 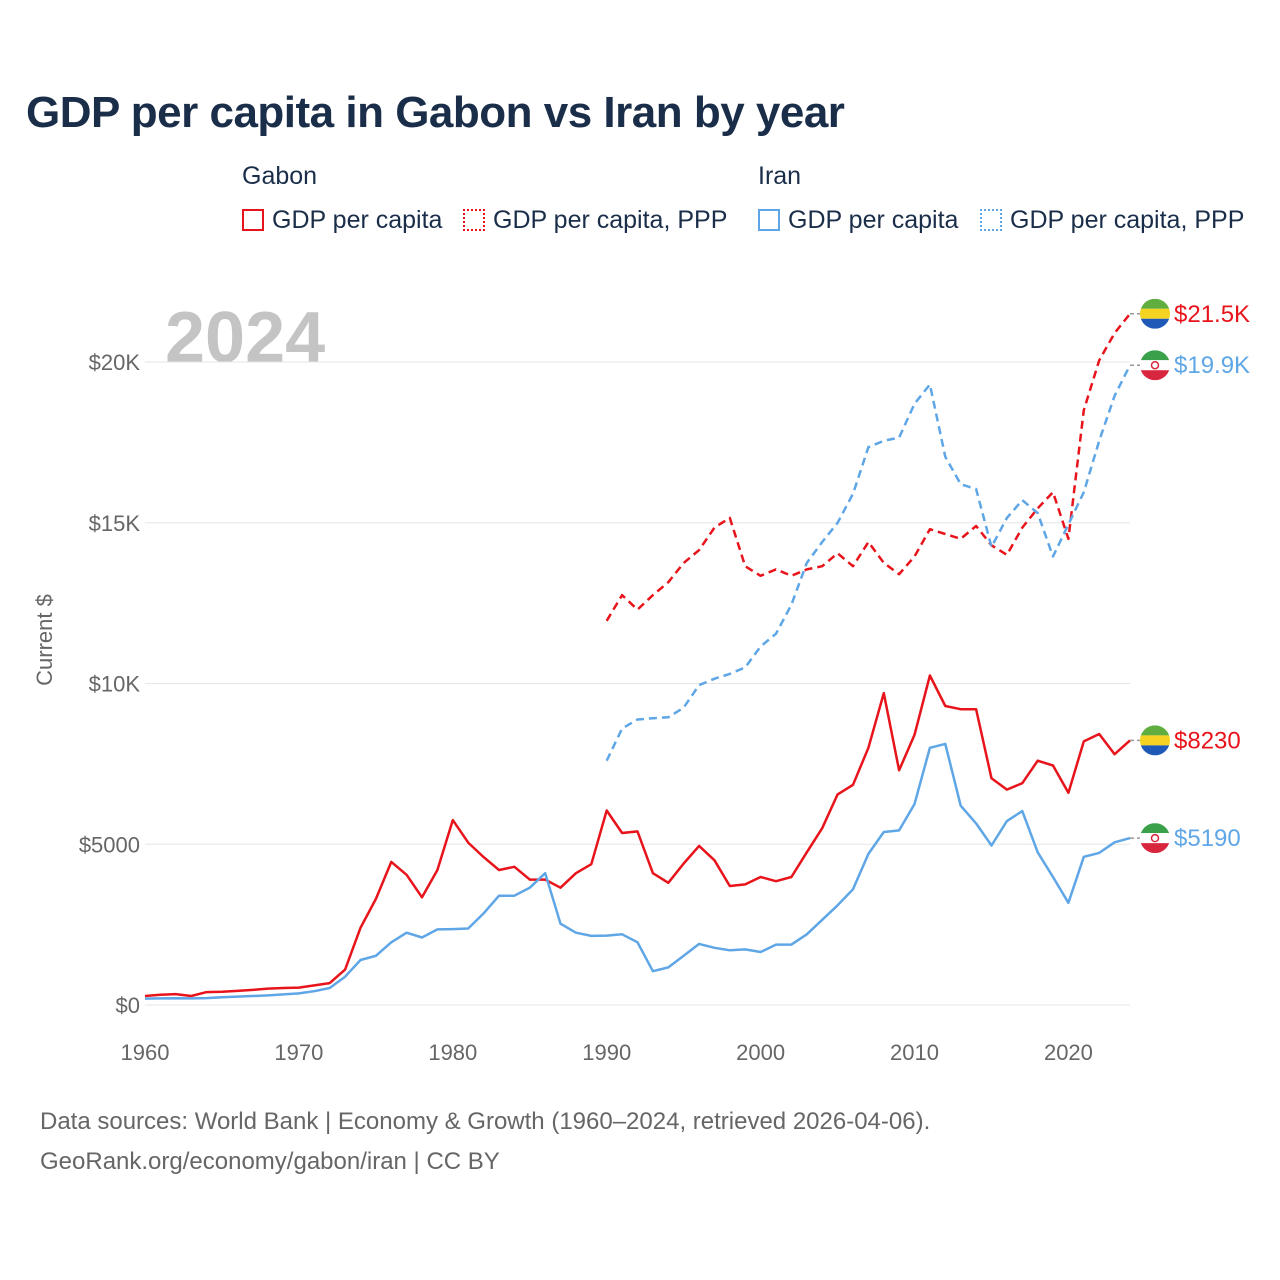 I want to click on legend-item-iran-gdp-ppp: GDP per capita, PPP, so click(x=1112, y=220).